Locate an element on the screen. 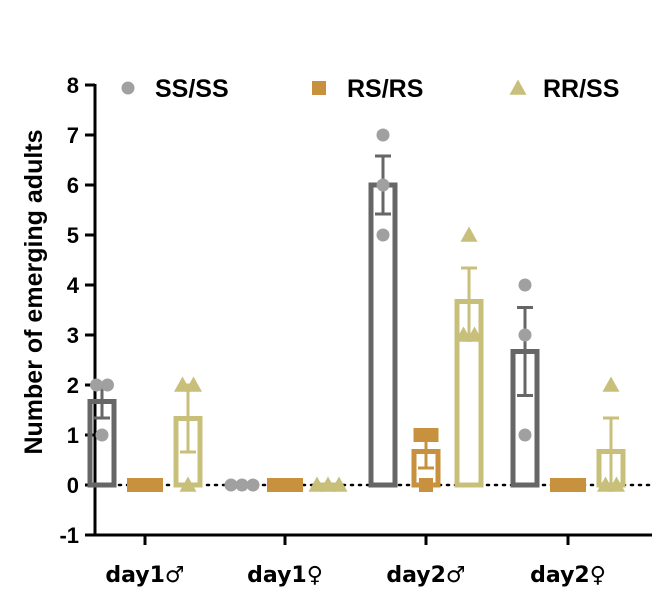 The height and width of the screenshot is (597, 658). legend-label-rs-rs: RS/RS is located at coordinates (385, 89).